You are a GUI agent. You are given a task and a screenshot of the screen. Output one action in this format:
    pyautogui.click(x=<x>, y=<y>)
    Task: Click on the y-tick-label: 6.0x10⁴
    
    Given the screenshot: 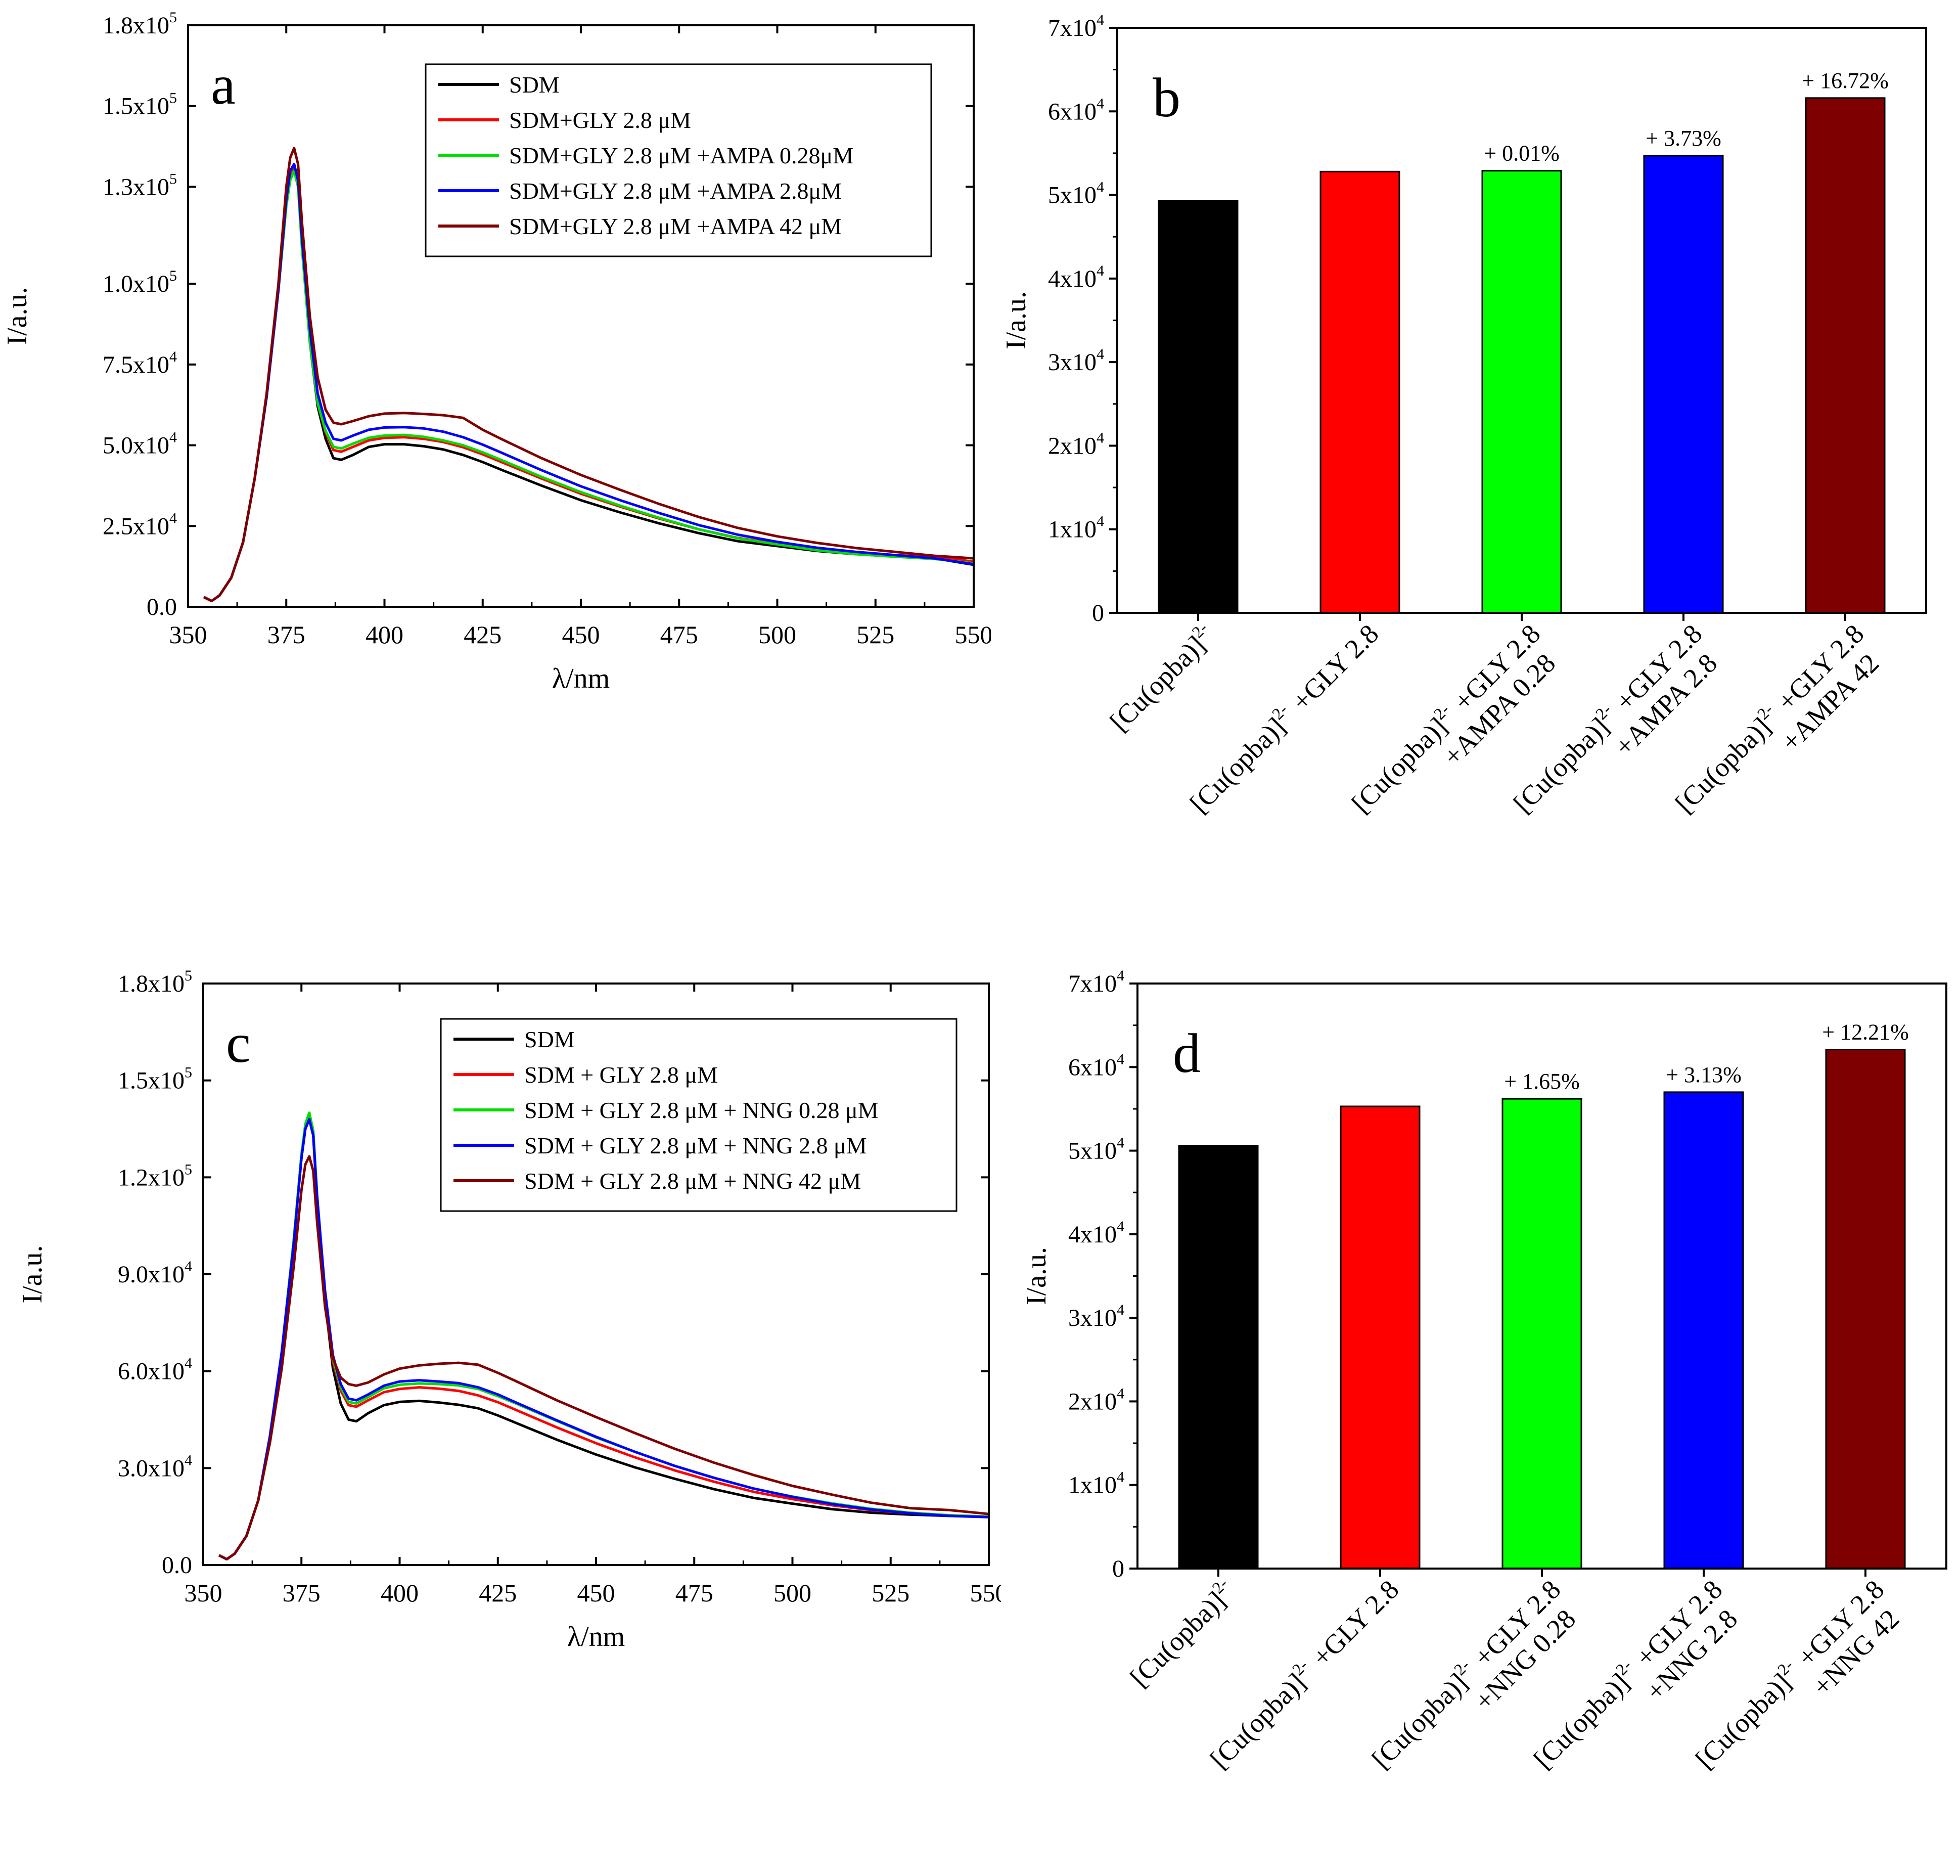 What is the action you would take?
    pyautogui.click(x=155, y=1370)
    